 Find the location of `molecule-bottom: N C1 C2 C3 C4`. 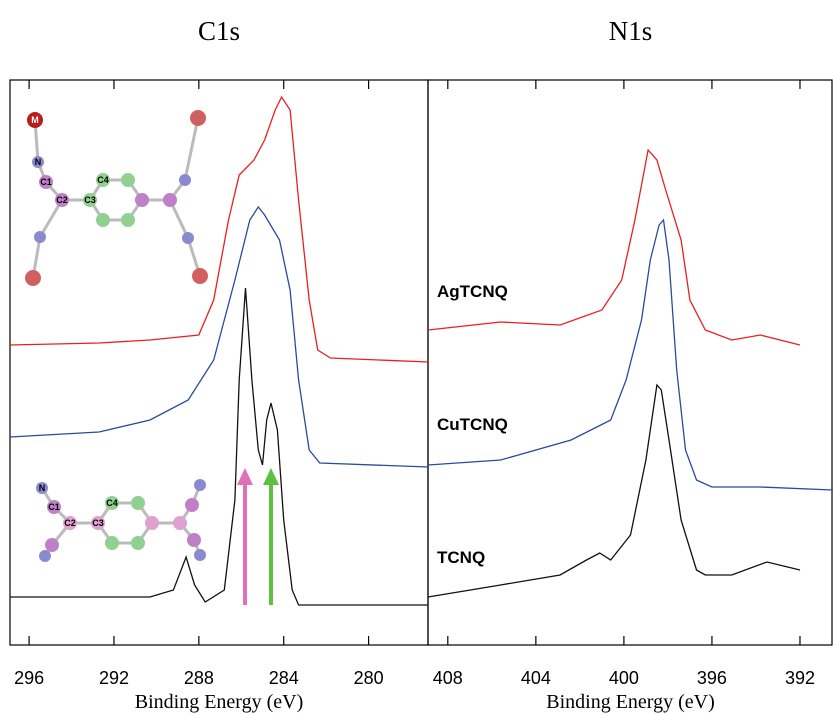

molecule-bottom: N C1 C2 C3 C4 is located at coordinates (121, 520).